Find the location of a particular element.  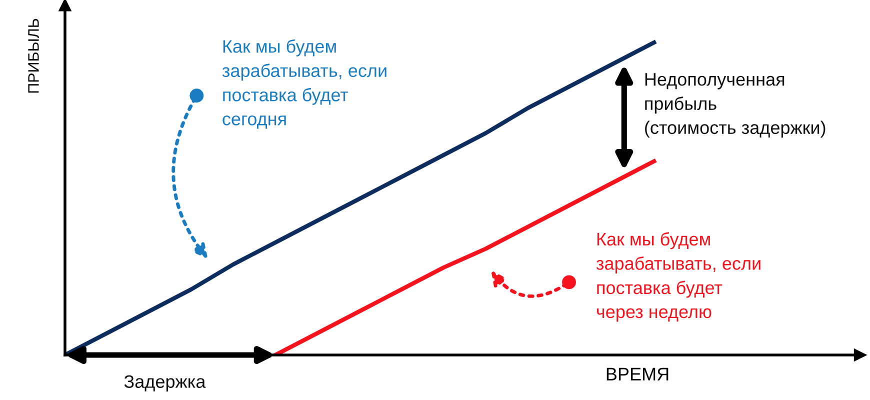

y-axis-title: ПРИБЫЛЬ is located at coordinates (33, 55).